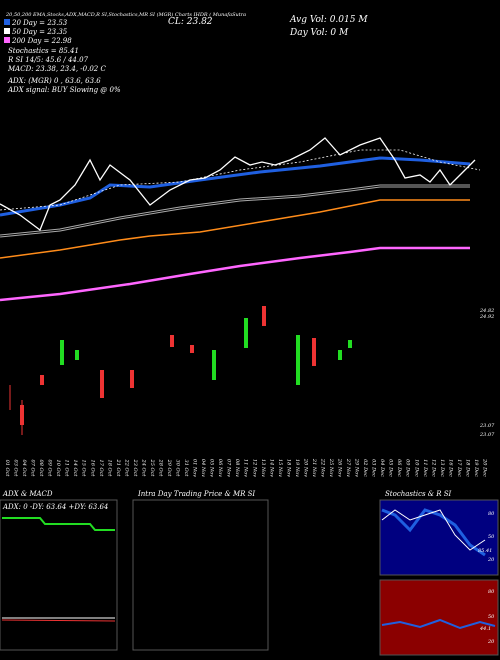 The height and width of the screenshot is (660, 500). Describe the element at coordinates (263, 468) in the screenshot. I see `date-label: 13 Nov` at that location.